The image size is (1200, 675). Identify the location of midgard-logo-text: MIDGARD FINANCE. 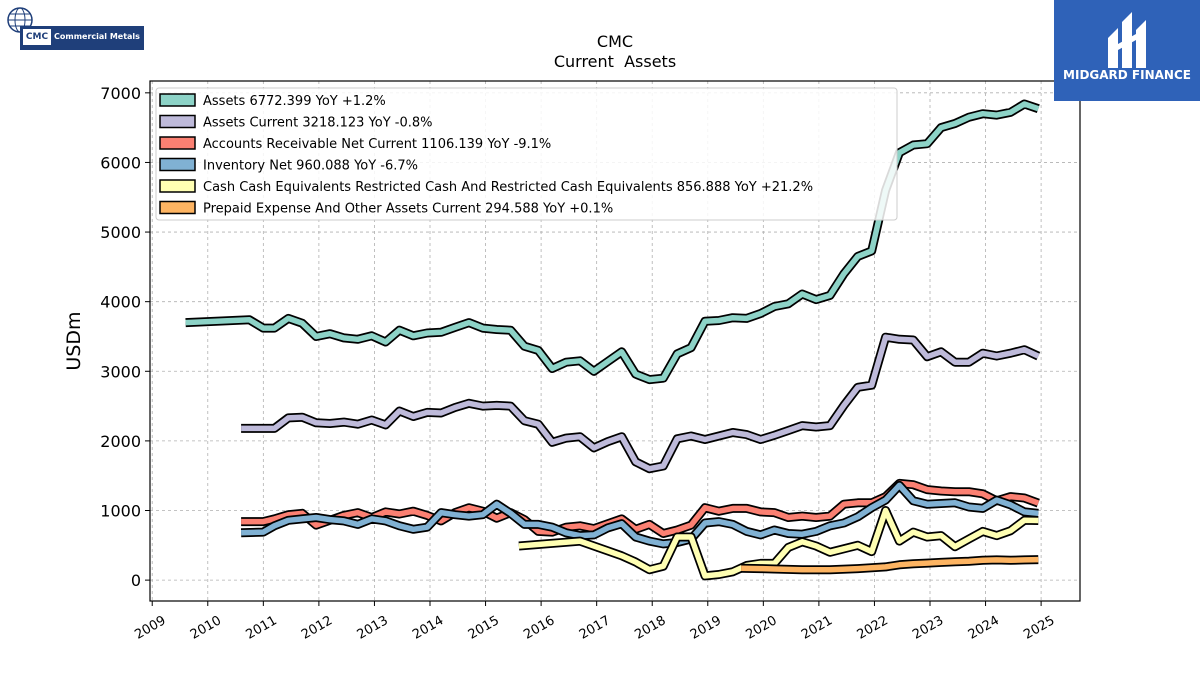
(1127, 75).